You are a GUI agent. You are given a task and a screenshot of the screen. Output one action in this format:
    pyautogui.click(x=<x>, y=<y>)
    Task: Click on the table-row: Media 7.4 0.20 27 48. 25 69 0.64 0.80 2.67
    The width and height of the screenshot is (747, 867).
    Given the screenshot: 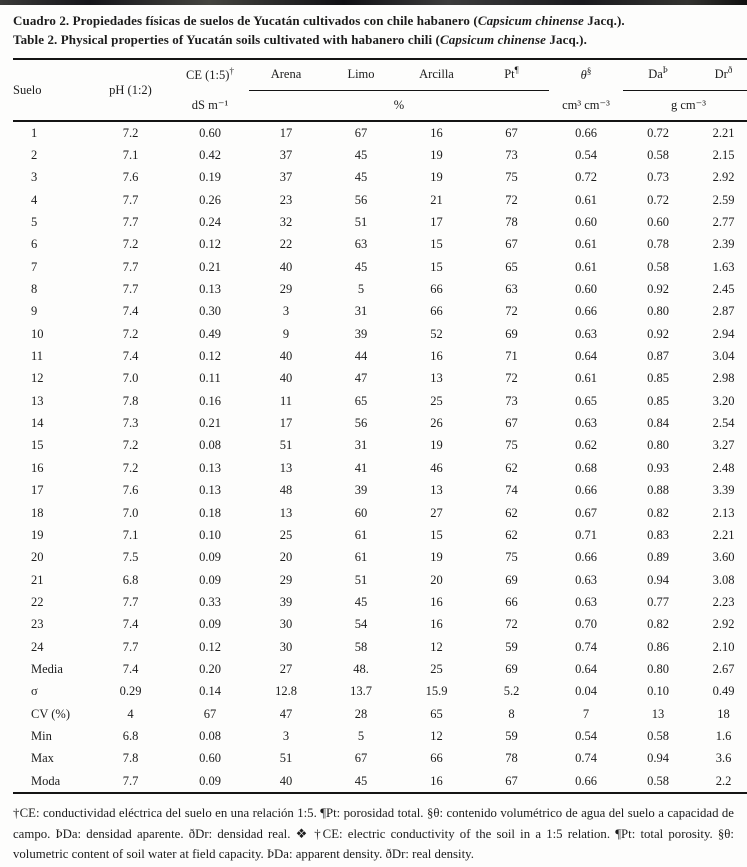 What is the action you would take?
    pyautogui.click(x=380, y=669)
    